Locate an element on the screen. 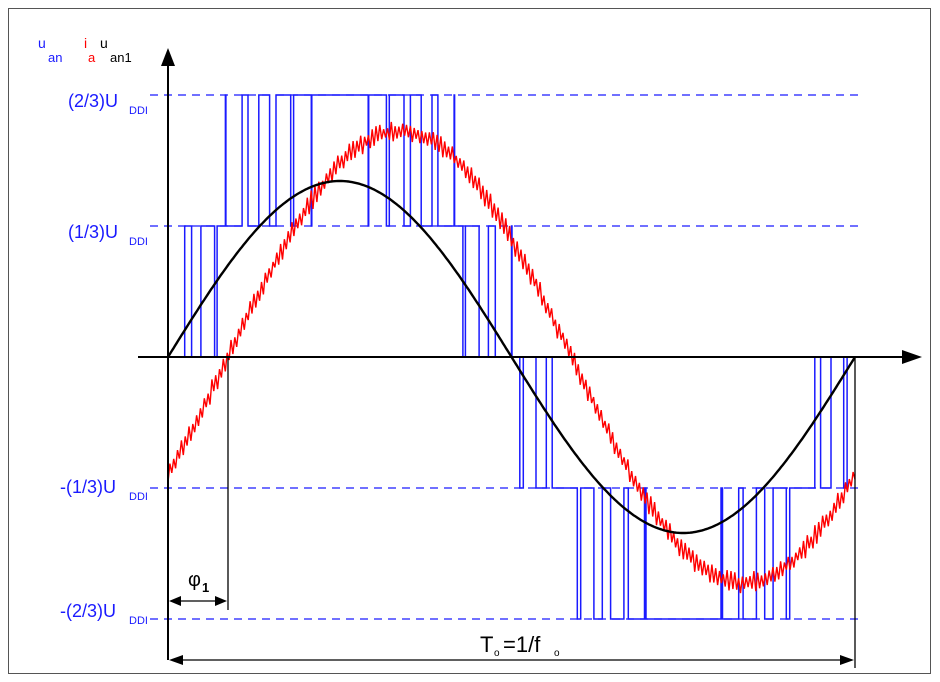 The width and height of the screenshot is (940, 682). u-subscript-an: an is located at coordinates (55, 57).